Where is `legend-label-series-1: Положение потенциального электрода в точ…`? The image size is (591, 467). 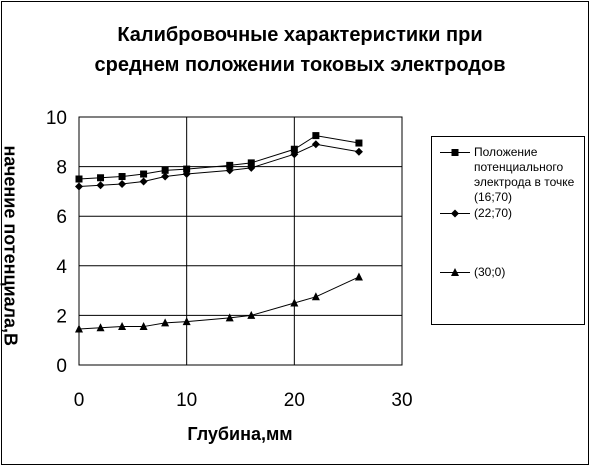 legend-label-series-1: Положение потенциального электрода в точ… is located at coordinates (524, 174).